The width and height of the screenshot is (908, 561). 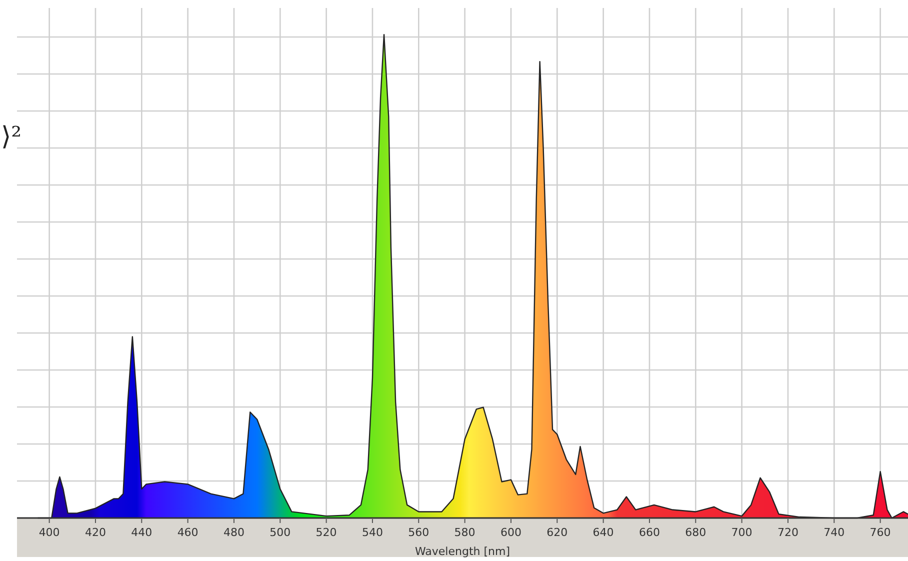 What do you see at coordinates (649, 532) in the screenshot?
I see `x-tick-label: 660` at bounding box center [649, 532].